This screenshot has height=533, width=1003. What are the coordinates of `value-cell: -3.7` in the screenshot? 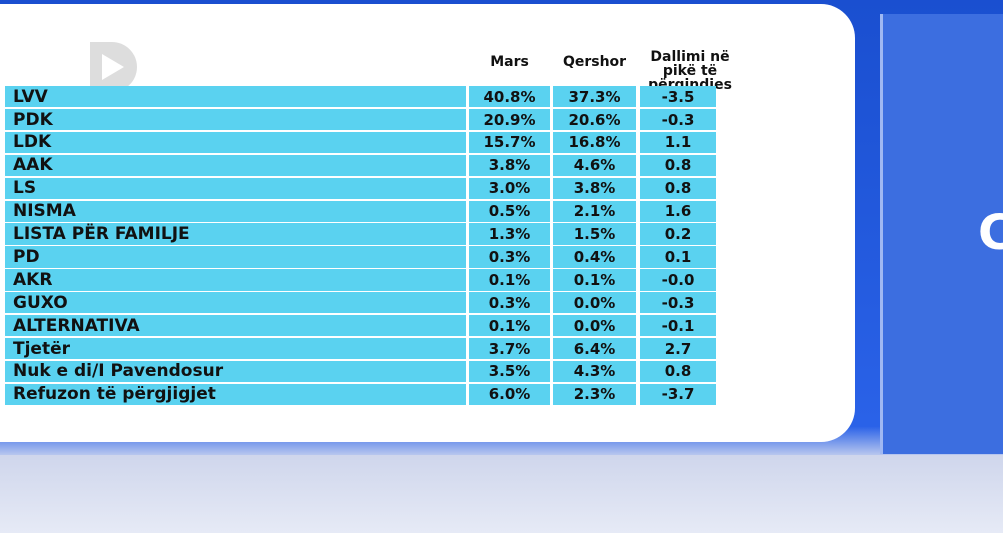 It's located at (678, 394).